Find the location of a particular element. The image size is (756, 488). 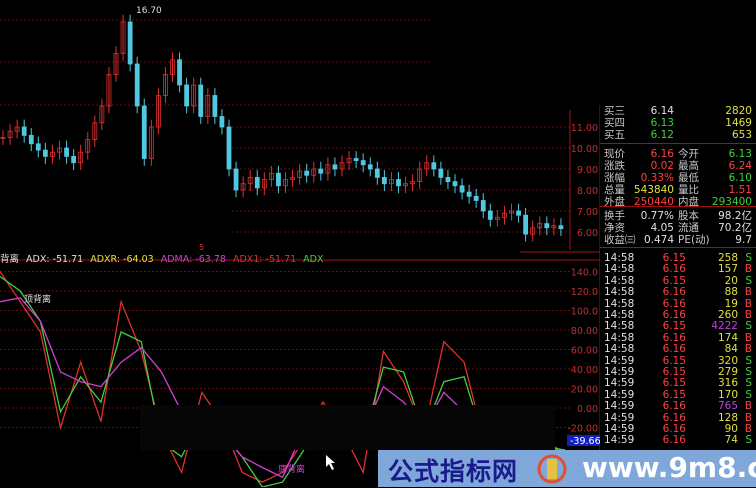

tick-row: 14:59 6.16 128 B is located at coordinates (678, 418).